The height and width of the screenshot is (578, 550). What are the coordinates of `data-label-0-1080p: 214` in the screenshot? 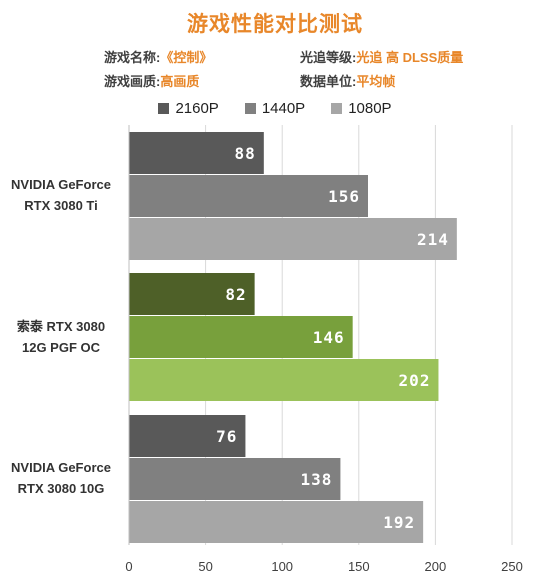 It's located at (433, 239).